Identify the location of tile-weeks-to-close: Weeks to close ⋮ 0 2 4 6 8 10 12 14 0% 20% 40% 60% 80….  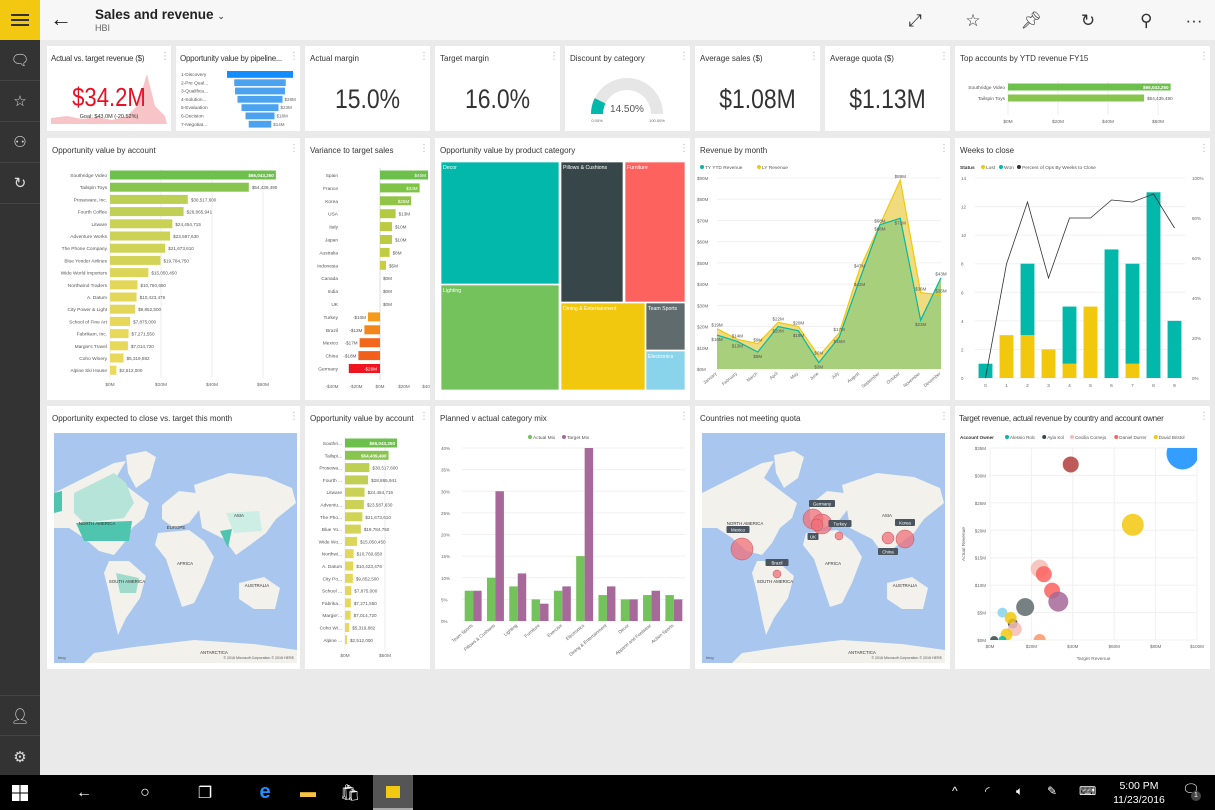
(1082, 269).